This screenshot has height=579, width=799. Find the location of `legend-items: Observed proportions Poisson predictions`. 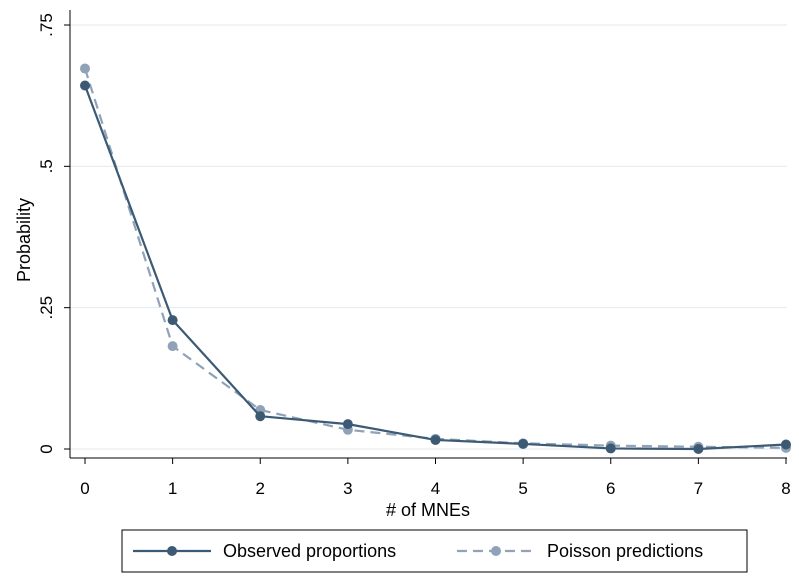

legend-items: Observed proportions Poisson predictions is located at coordinates (418, 551).